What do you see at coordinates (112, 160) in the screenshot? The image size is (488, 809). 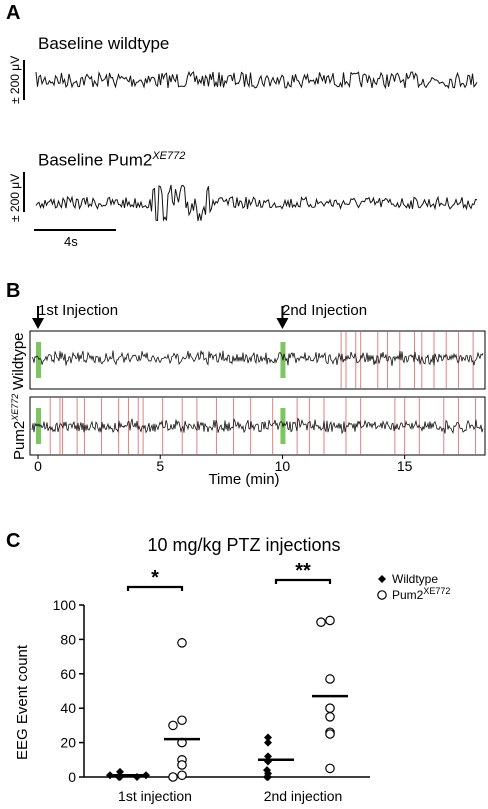 I see `baseline-pum2-title: Baseline Pum2XE772` at bounding box center [112, 160].